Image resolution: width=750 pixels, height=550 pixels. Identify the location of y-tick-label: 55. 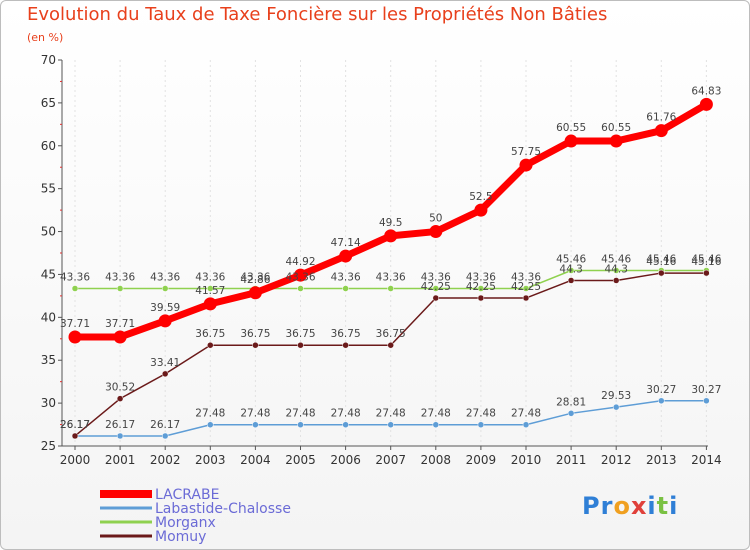
(48, 189).